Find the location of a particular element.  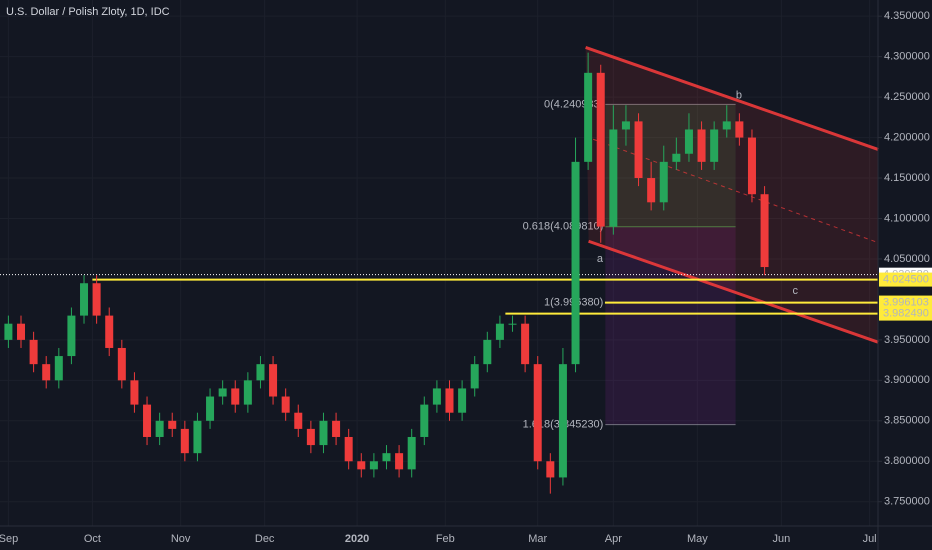

x-tick-label: Apr is located at coordinates (613, 539).